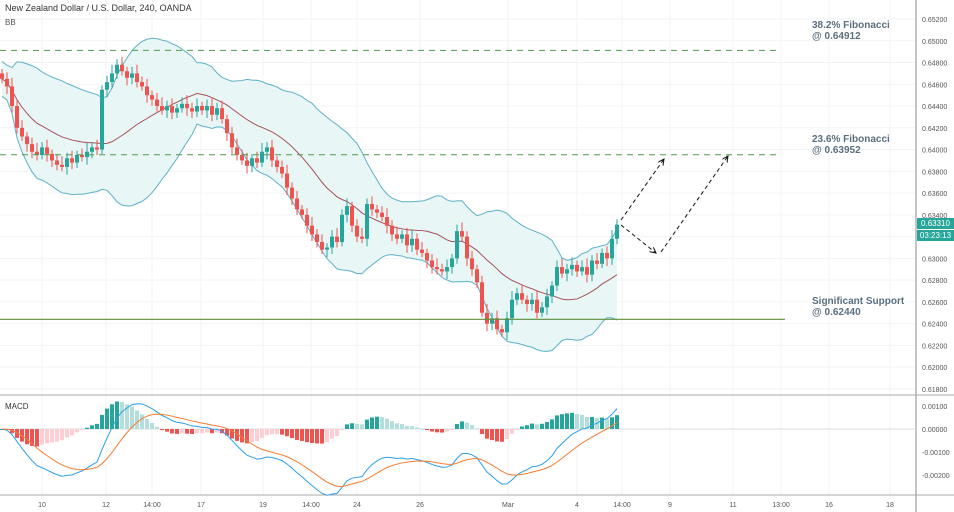 This screenshot has width=954, height=512. I want to click on macd-indicator-label: MACD, so click(17, 406).